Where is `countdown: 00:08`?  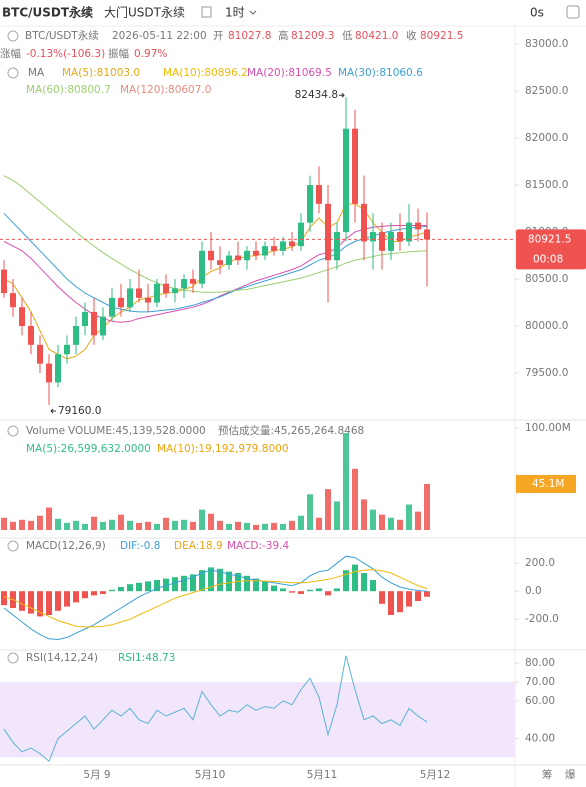 countdown: 00:08 is located at coordinates (548, 259).